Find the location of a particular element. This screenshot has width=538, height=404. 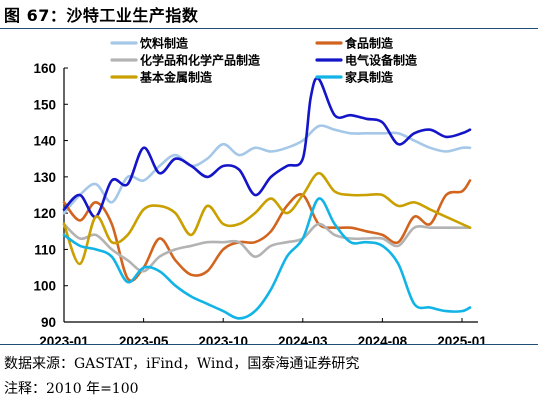

x-tick-label: 2024-08 is located at coordinates (383, 339).